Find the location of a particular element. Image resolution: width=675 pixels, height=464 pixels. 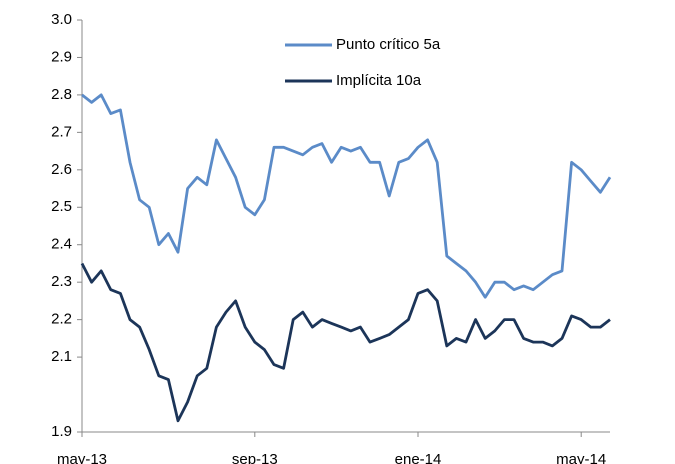

y-tick-label: 3.0 is located at coordinates (61, 19).